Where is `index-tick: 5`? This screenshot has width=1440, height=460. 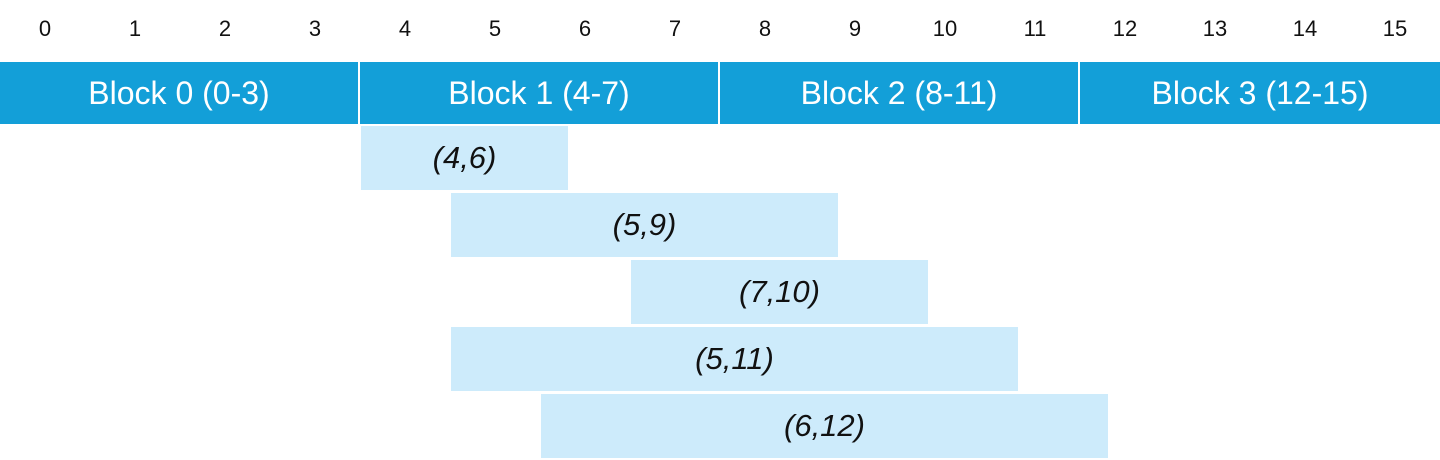 index-tick: 5 is located at coordinates (495, 28).